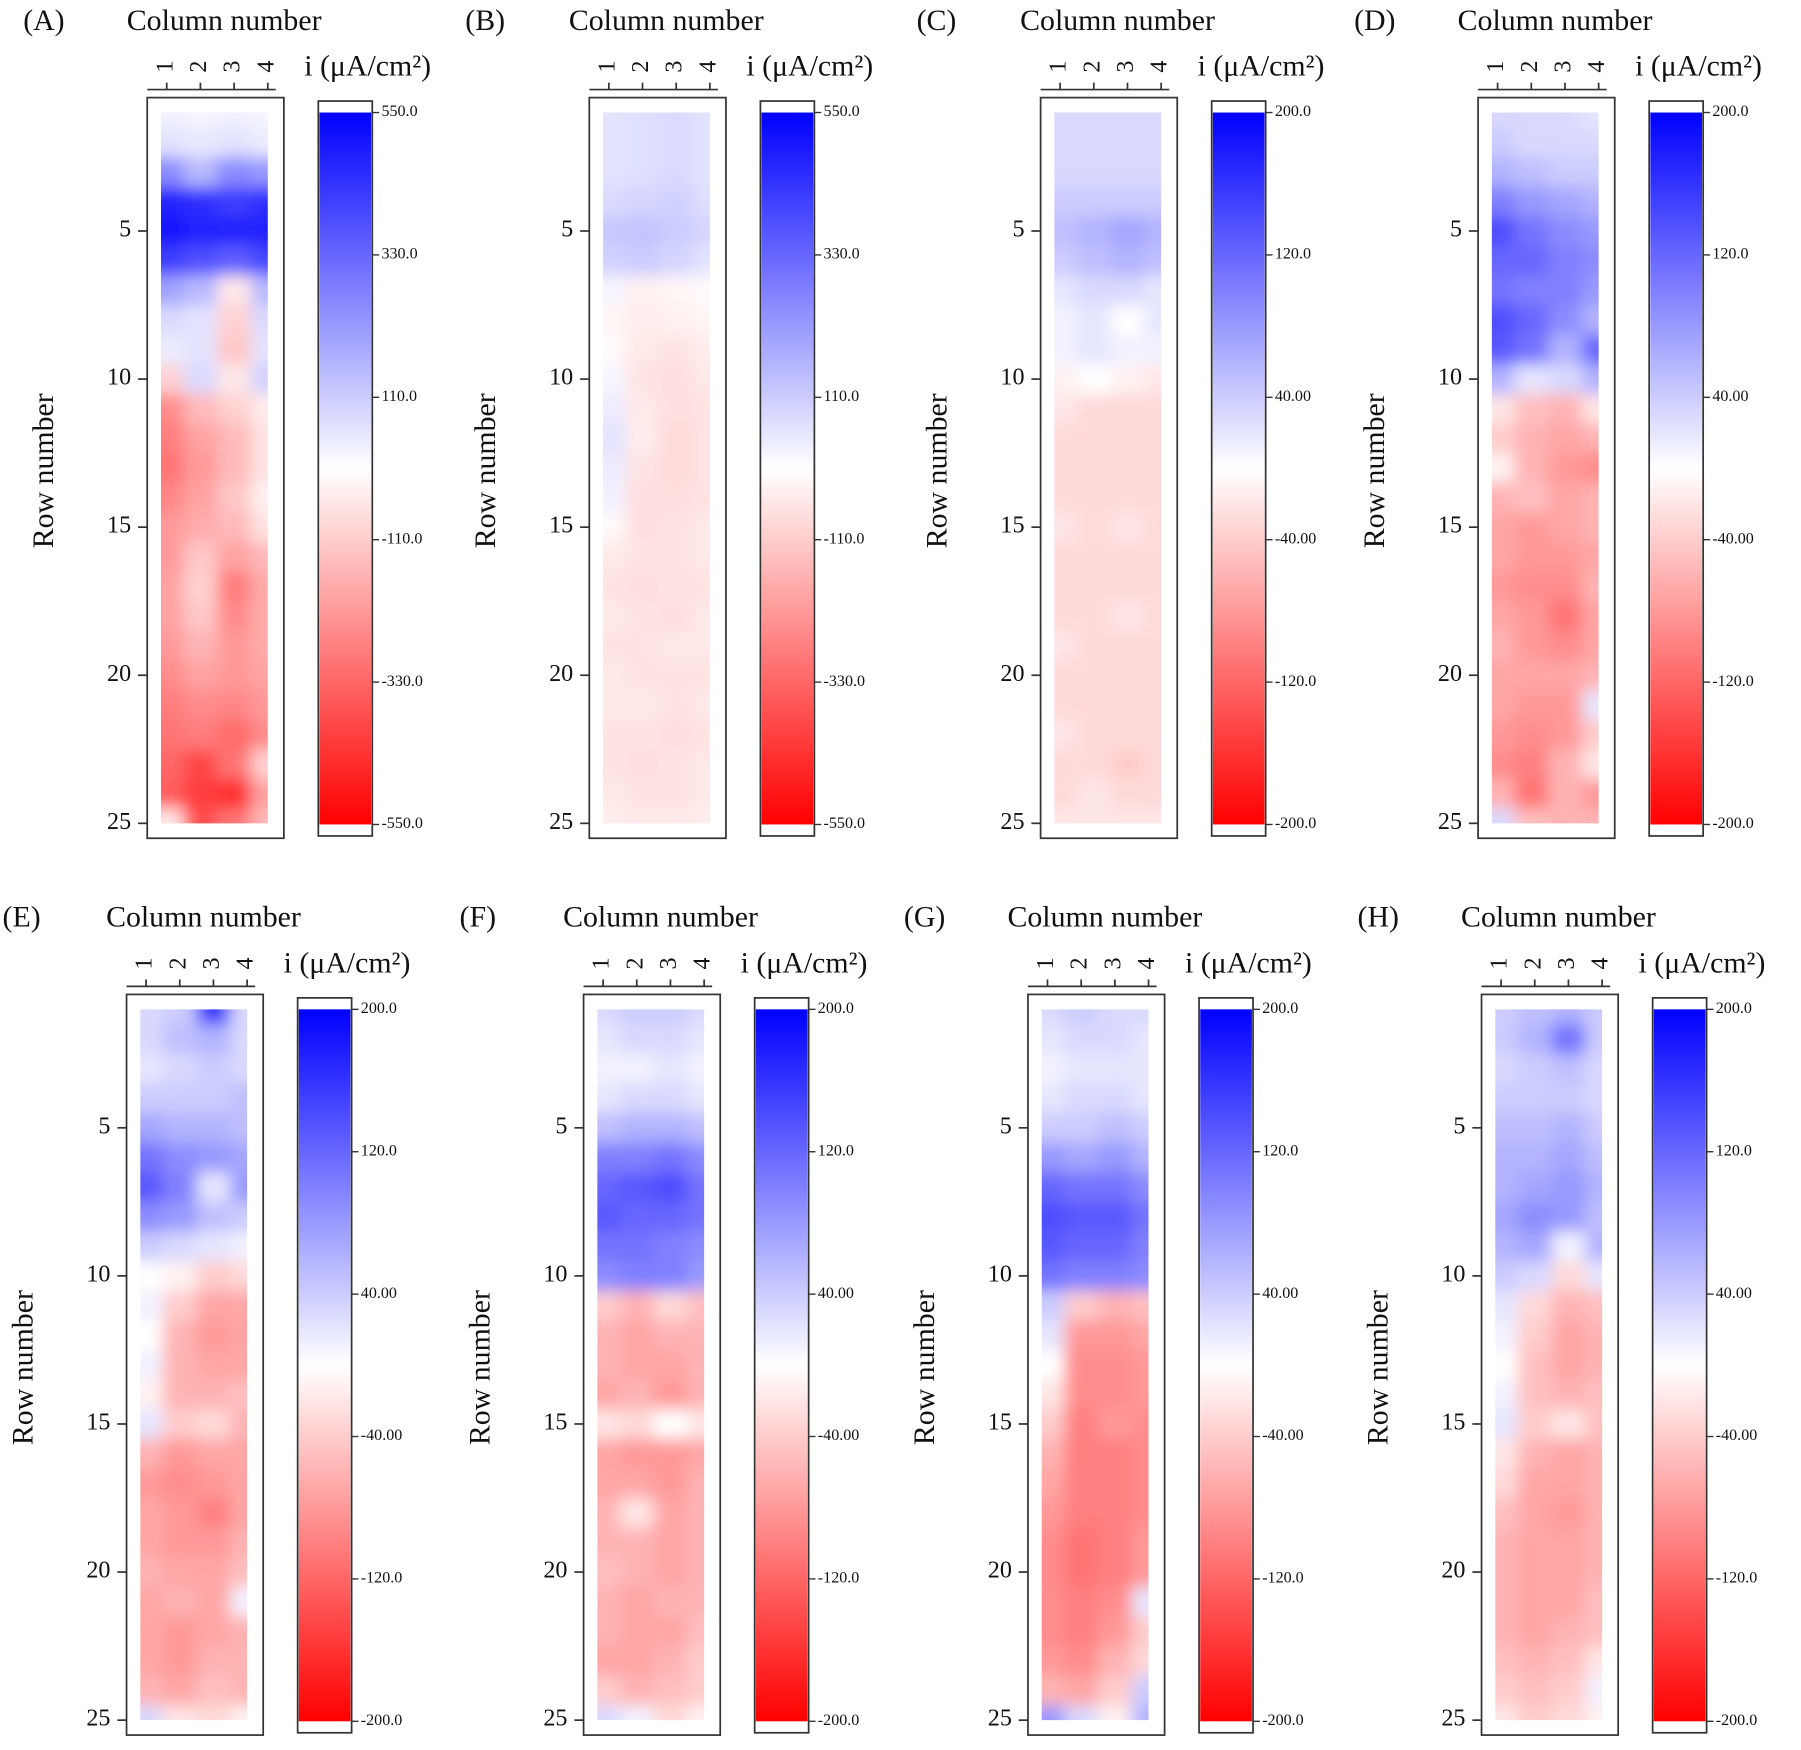 This screenshot has width=1801, height=1750. What do you see at coordinates (669, 963) in the screenshot?
I see `x-tick-label: 3` at bounding box center [669, 963].